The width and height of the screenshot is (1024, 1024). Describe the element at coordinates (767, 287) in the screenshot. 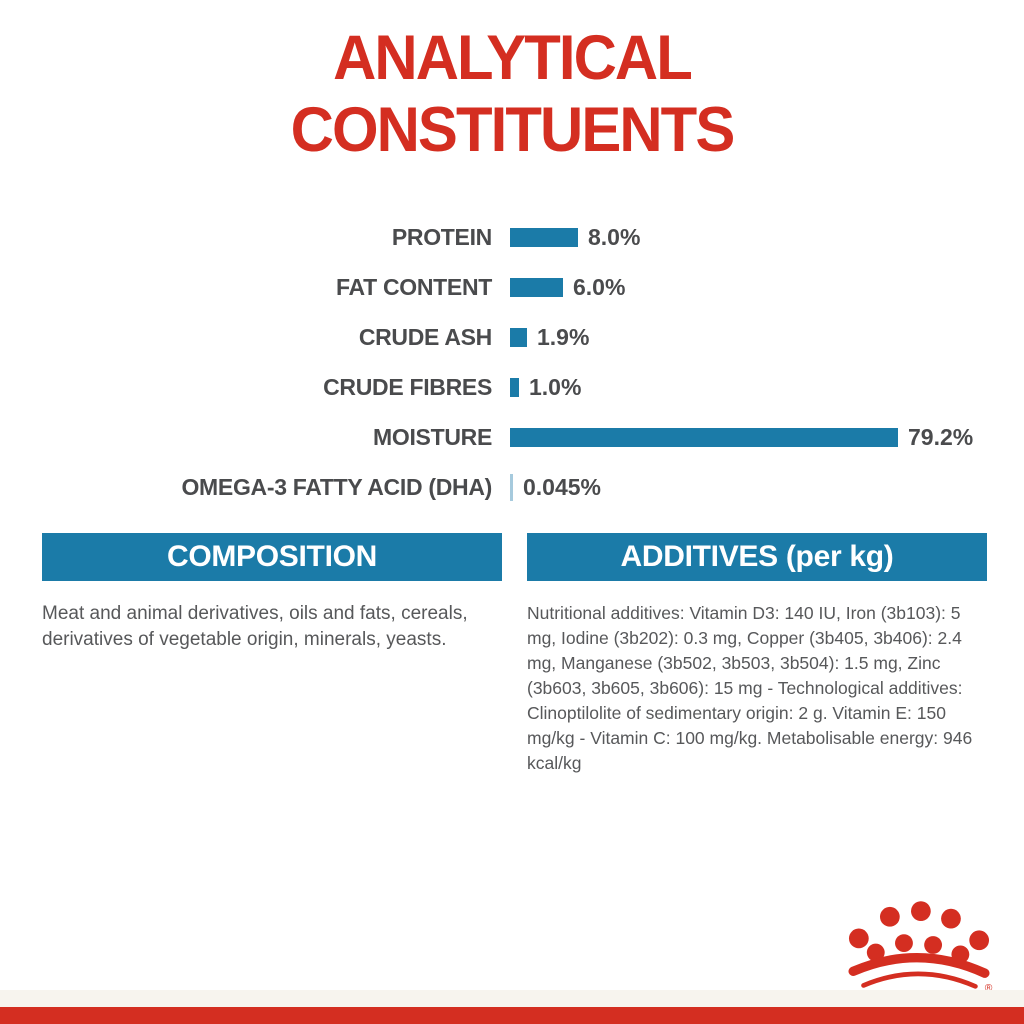

I see `chart-row-bar-cell: 6.0%` at that location.